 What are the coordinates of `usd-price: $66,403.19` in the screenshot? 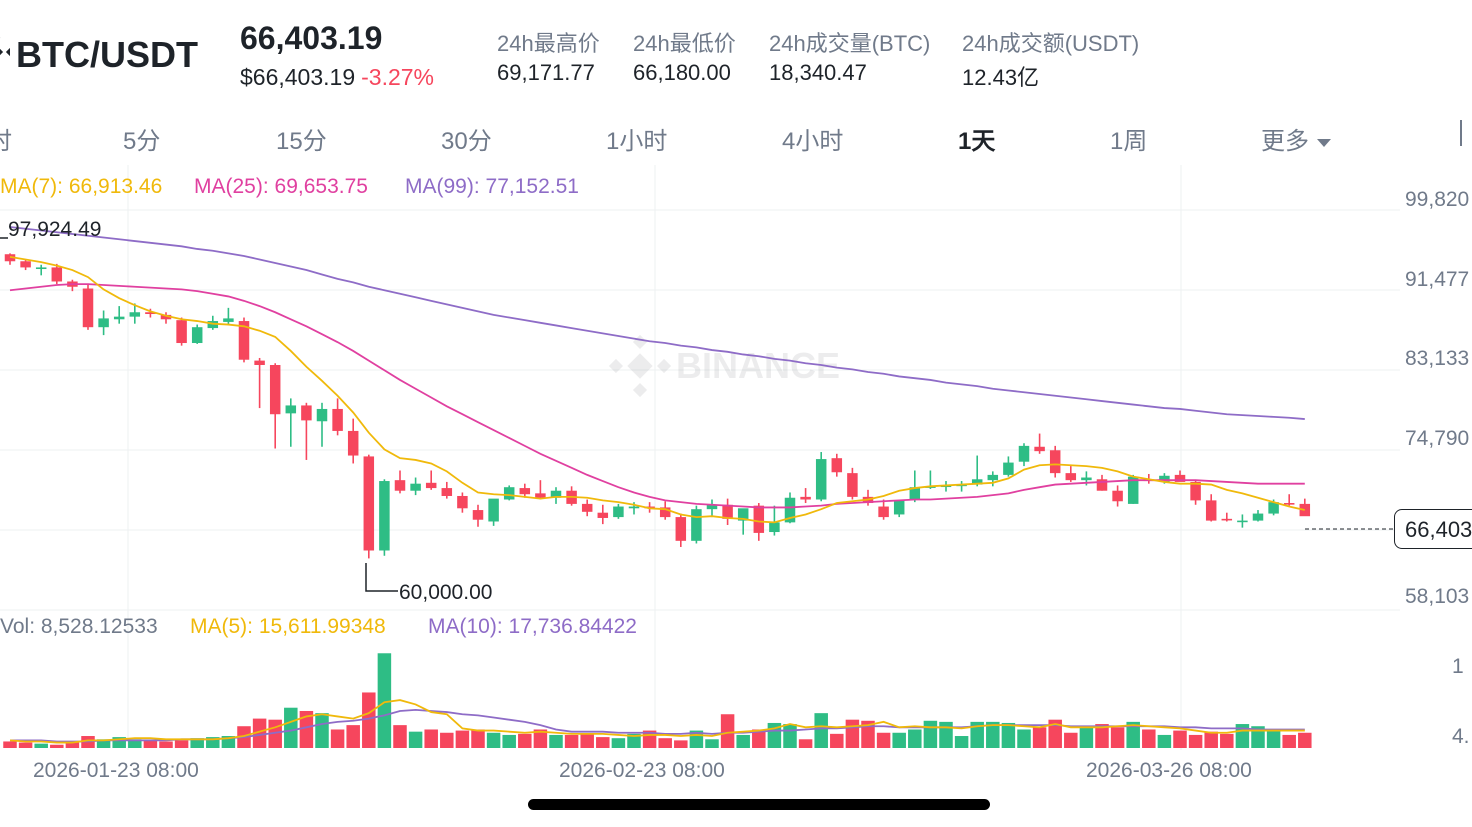 It's located at (298, 77).